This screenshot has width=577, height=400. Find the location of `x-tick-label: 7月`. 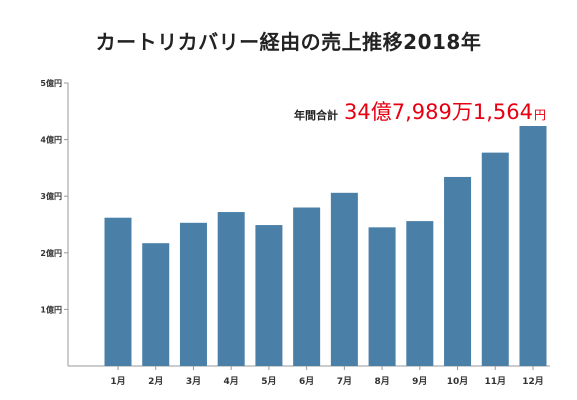

x-tick-label: 7月 is located at coordinates (344, 381).